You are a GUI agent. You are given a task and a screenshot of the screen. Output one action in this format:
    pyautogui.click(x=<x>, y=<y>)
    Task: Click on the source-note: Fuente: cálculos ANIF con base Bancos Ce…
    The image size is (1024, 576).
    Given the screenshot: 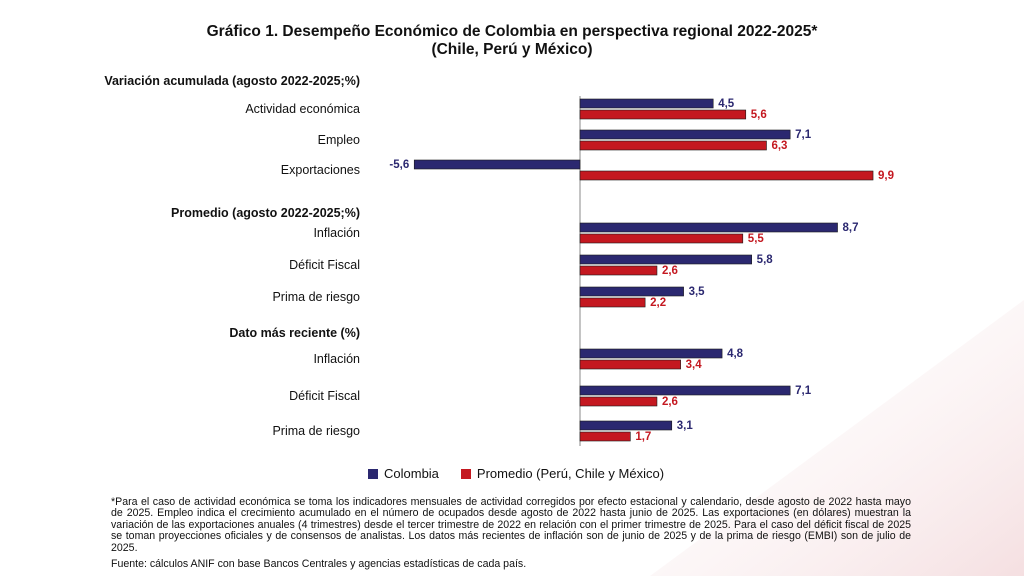 What is the action you would take?
    pyautogui.click(x=319, y=564)
    